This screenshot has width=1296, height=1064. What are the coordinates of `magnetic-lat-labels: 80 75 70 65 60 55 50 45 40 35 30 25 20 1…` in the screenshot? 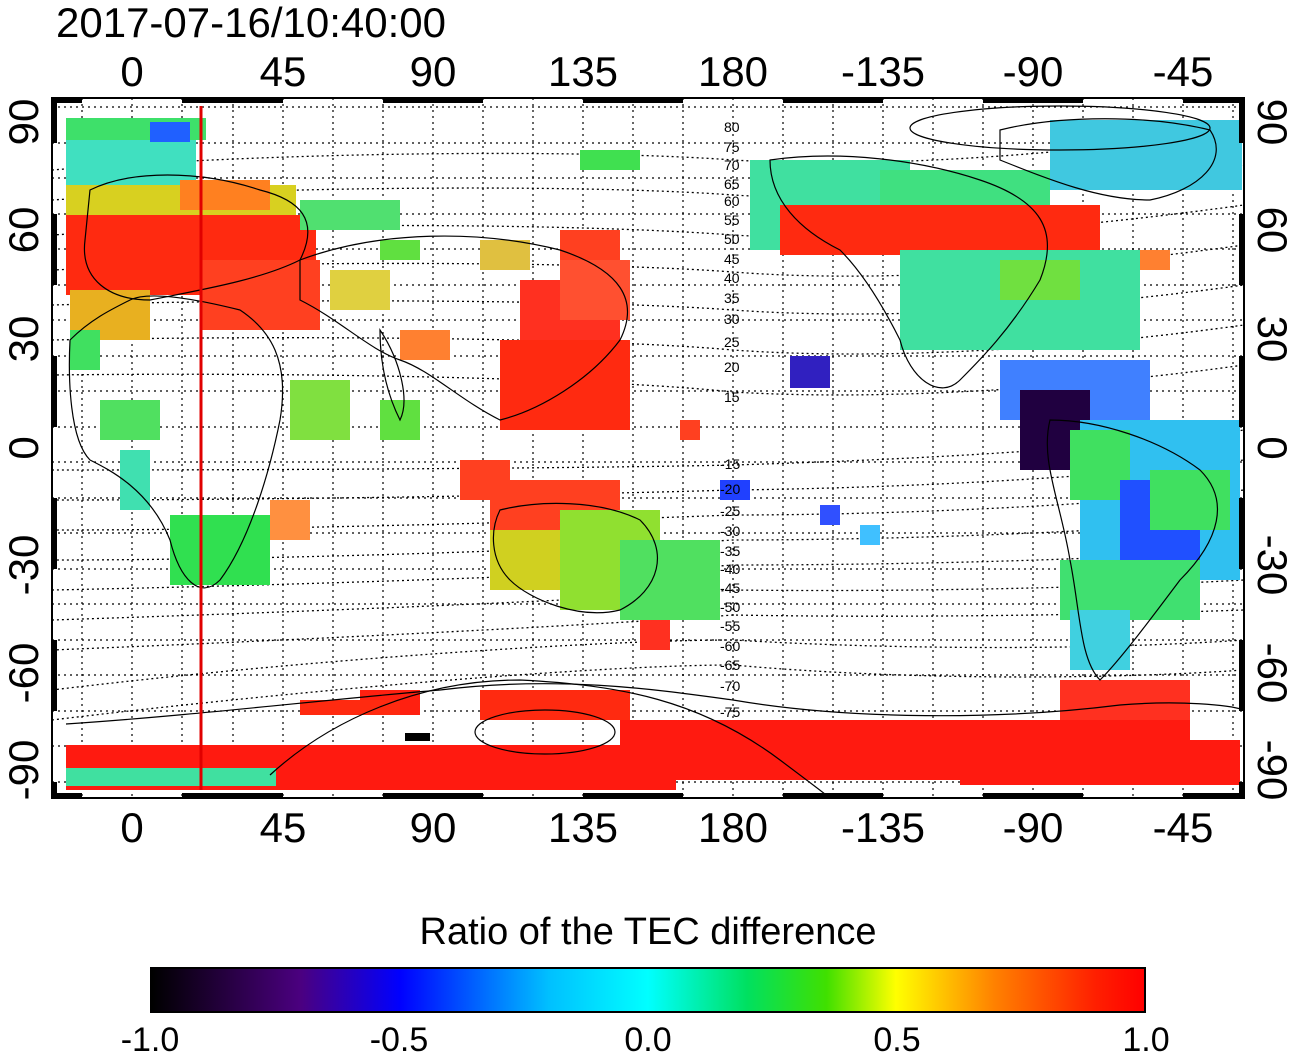 It's located at (730, 419).